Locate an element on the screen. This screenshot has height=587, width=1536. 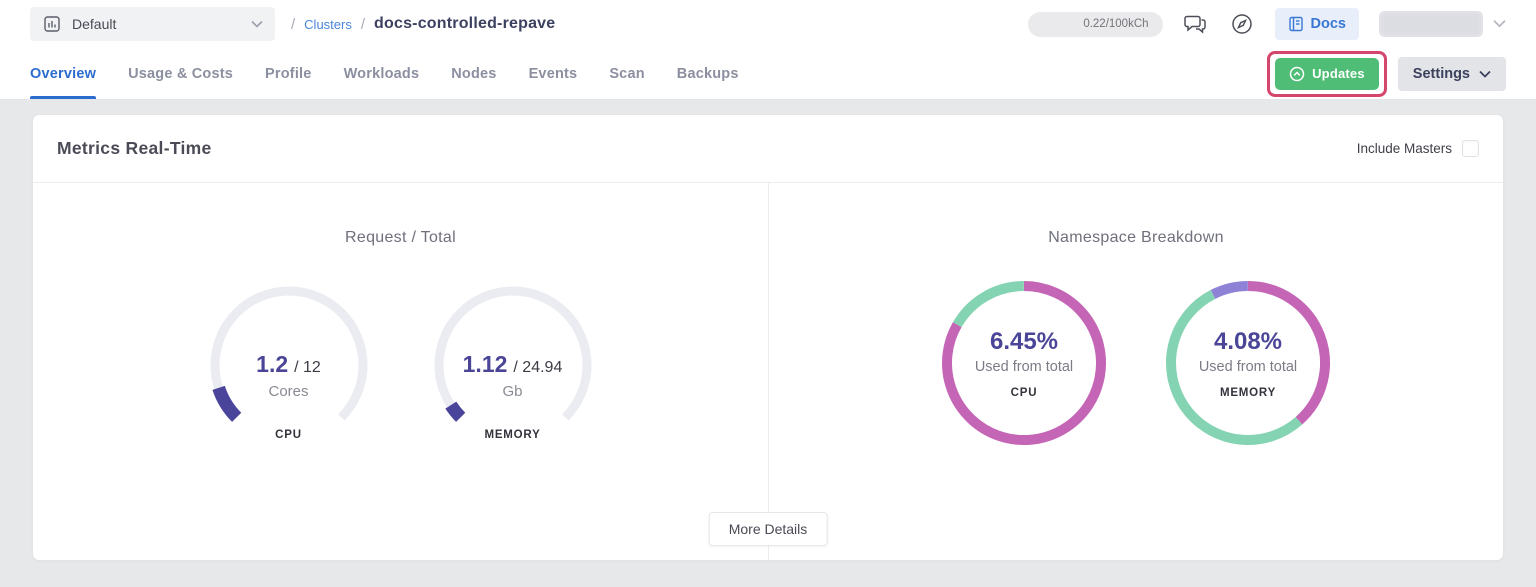
tab-backups: Backups is located at coordinates (707, 73).